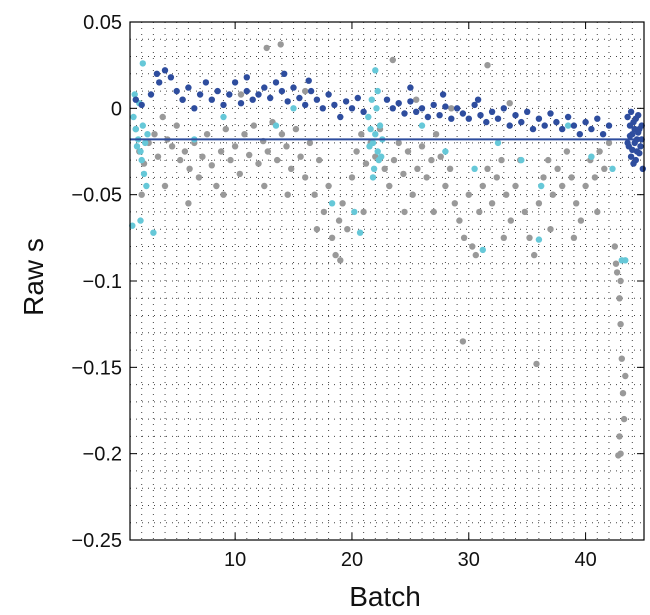 The width and height of the screenshot is (650, 615). What do you see at coordinates (96, 541) in the screenshot?
I see `y-tick-label: −0.25` at bounding box center [96, 541].